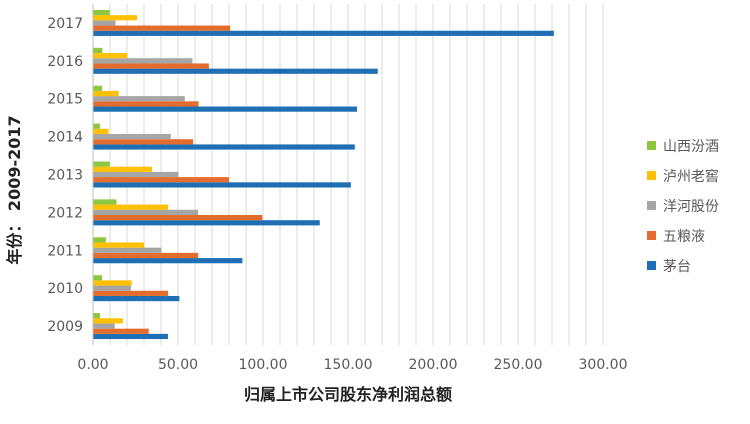  What do you see at coordinates (684, 237) in the screenshot?
I see `legend-label: 五粮液` at bounding box center [684, 237].